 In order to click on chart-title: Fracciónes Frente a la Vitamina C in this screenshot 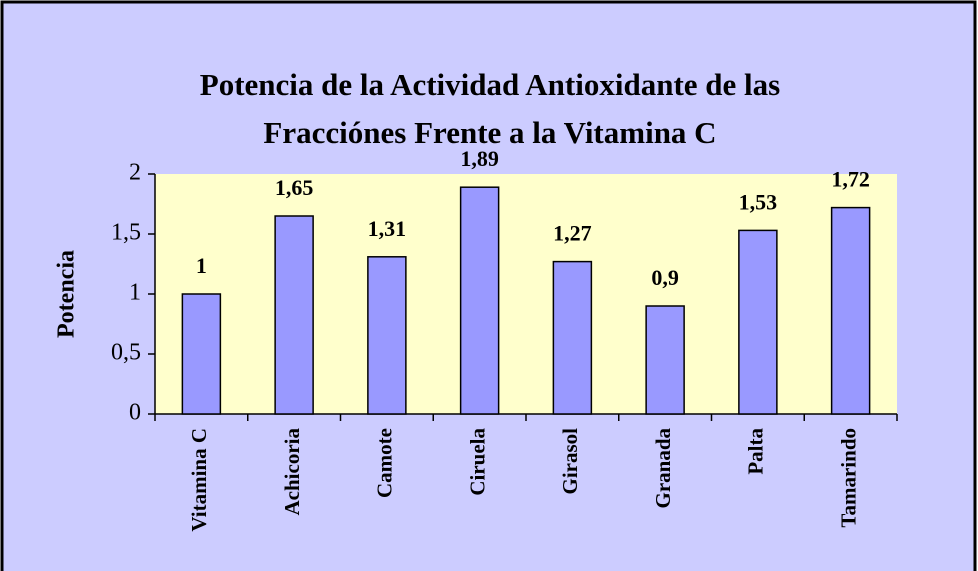, I will do `click(489, 132)`.